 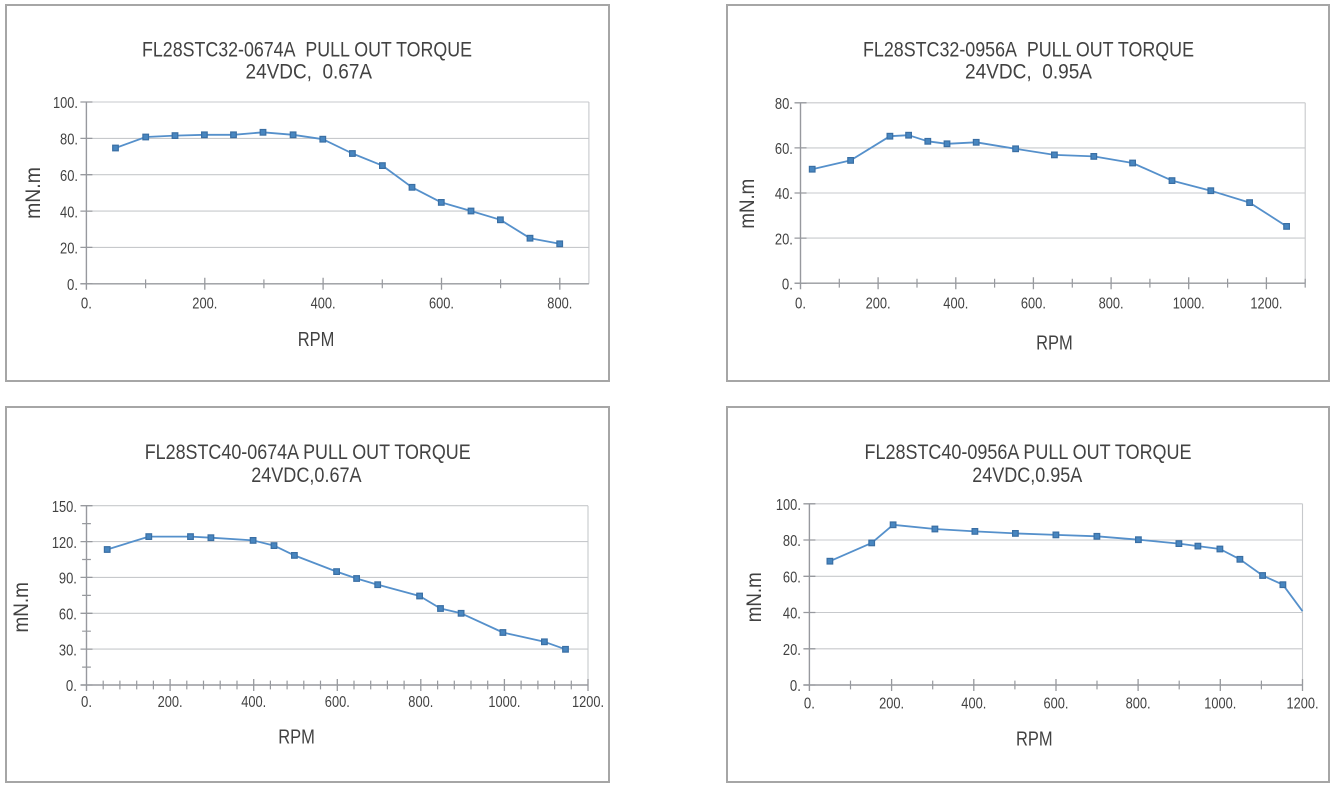 What do you see at coordinates (309, 71) in the screenshot?
I see `svg-text: 24VDC, 0.67A` at bounding box center [309, 71].